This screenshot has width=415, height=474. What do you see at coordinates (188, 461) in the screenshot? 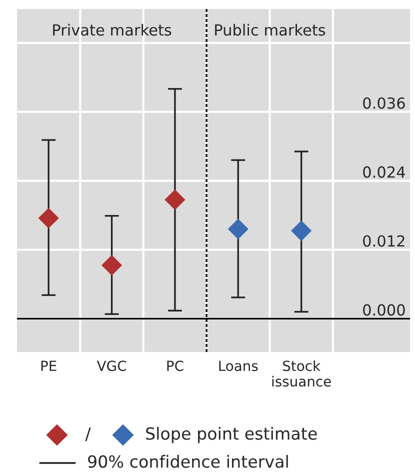
I see `text: 90% confidence interval` at bounding box center [188, 461].